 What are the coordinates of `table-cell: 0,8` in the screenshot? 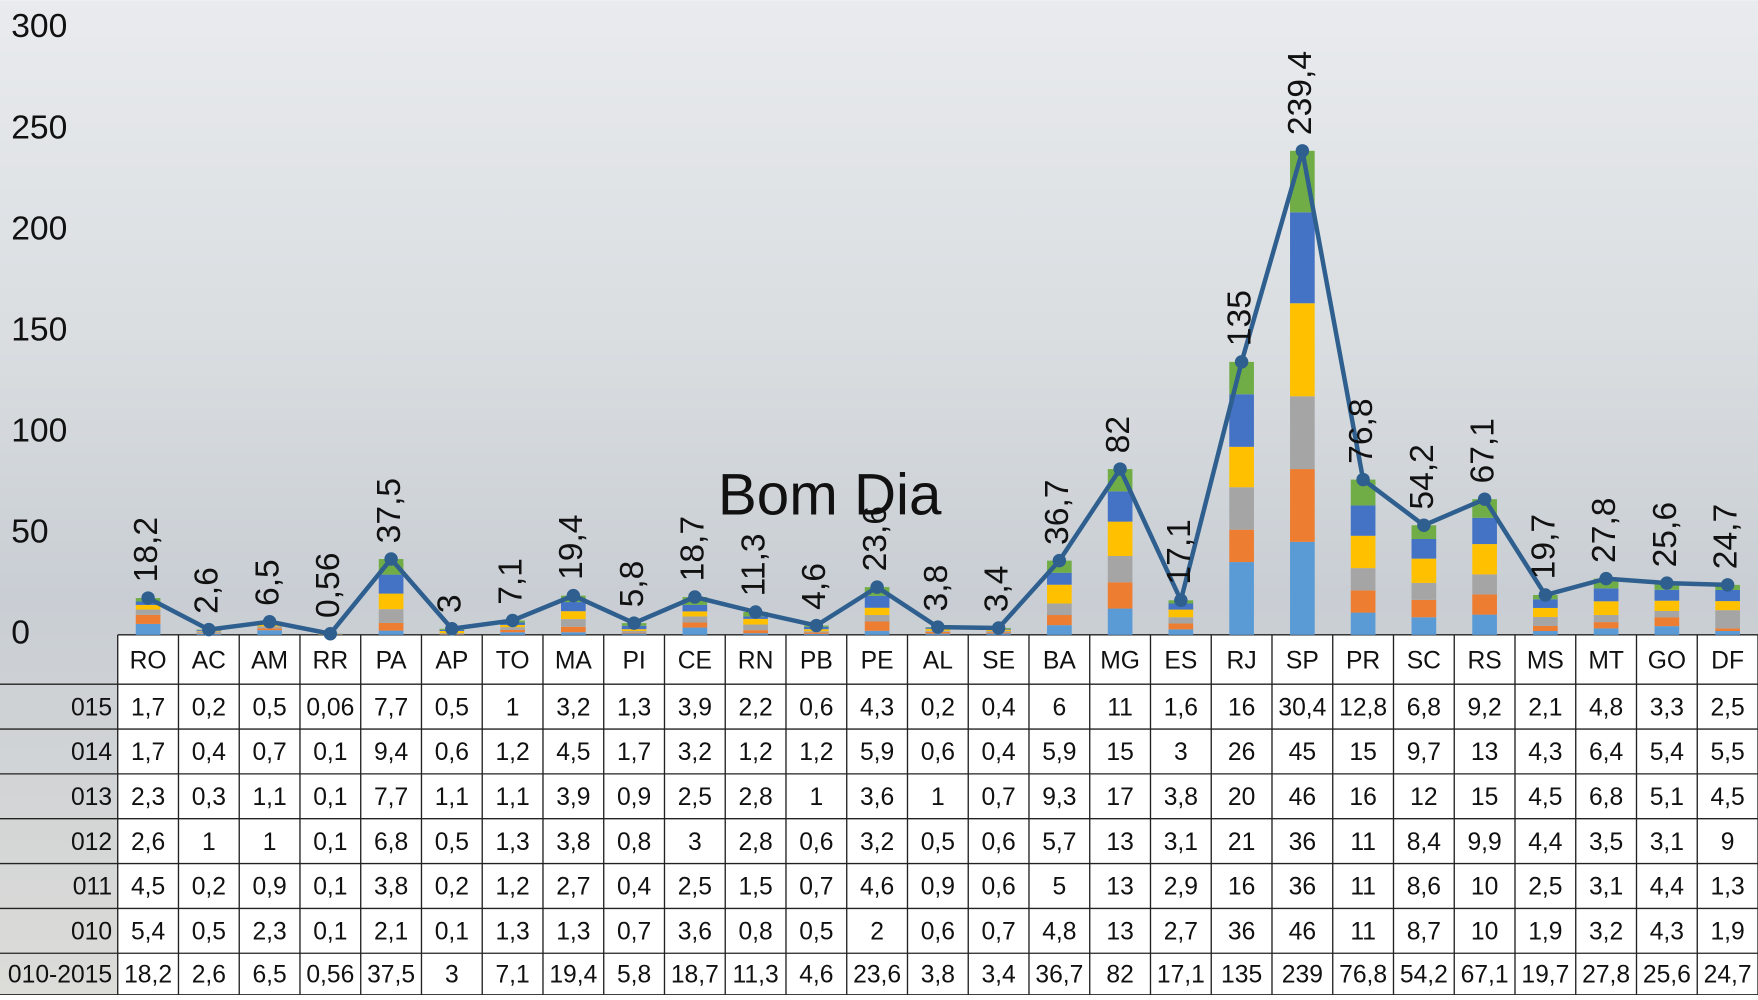 It's located at (634, 842).